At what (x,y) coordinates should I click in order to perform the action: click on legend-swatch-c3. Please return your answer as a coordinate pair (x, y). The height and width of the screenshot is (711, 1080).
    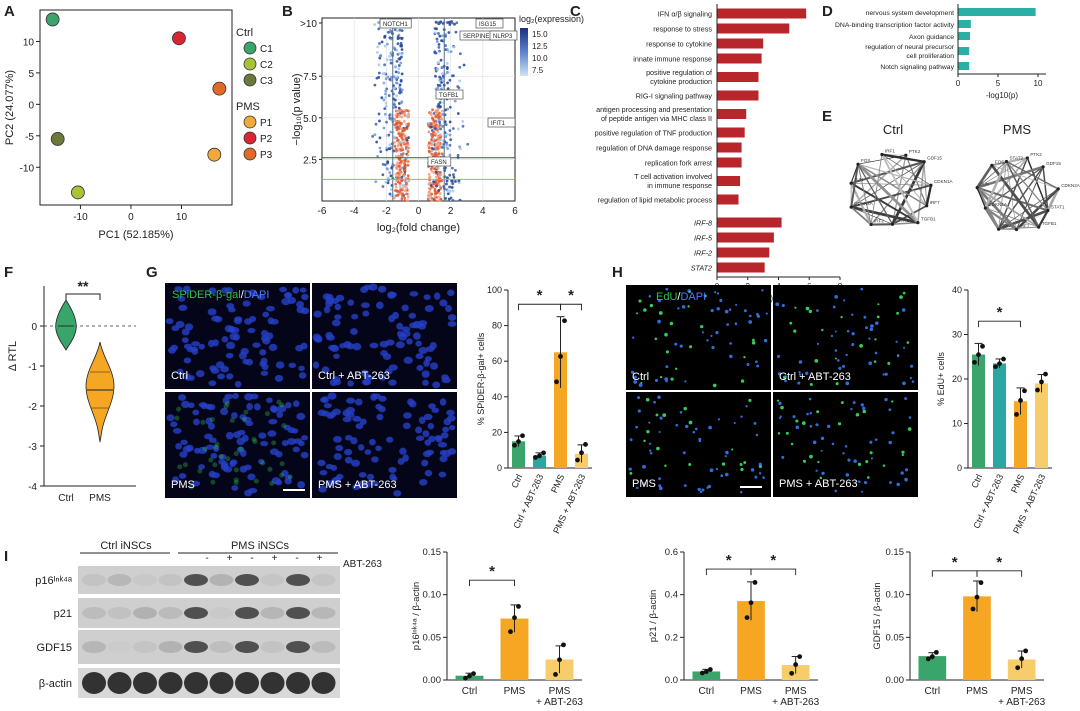
    Looking at the image, I should click on (250, 80).